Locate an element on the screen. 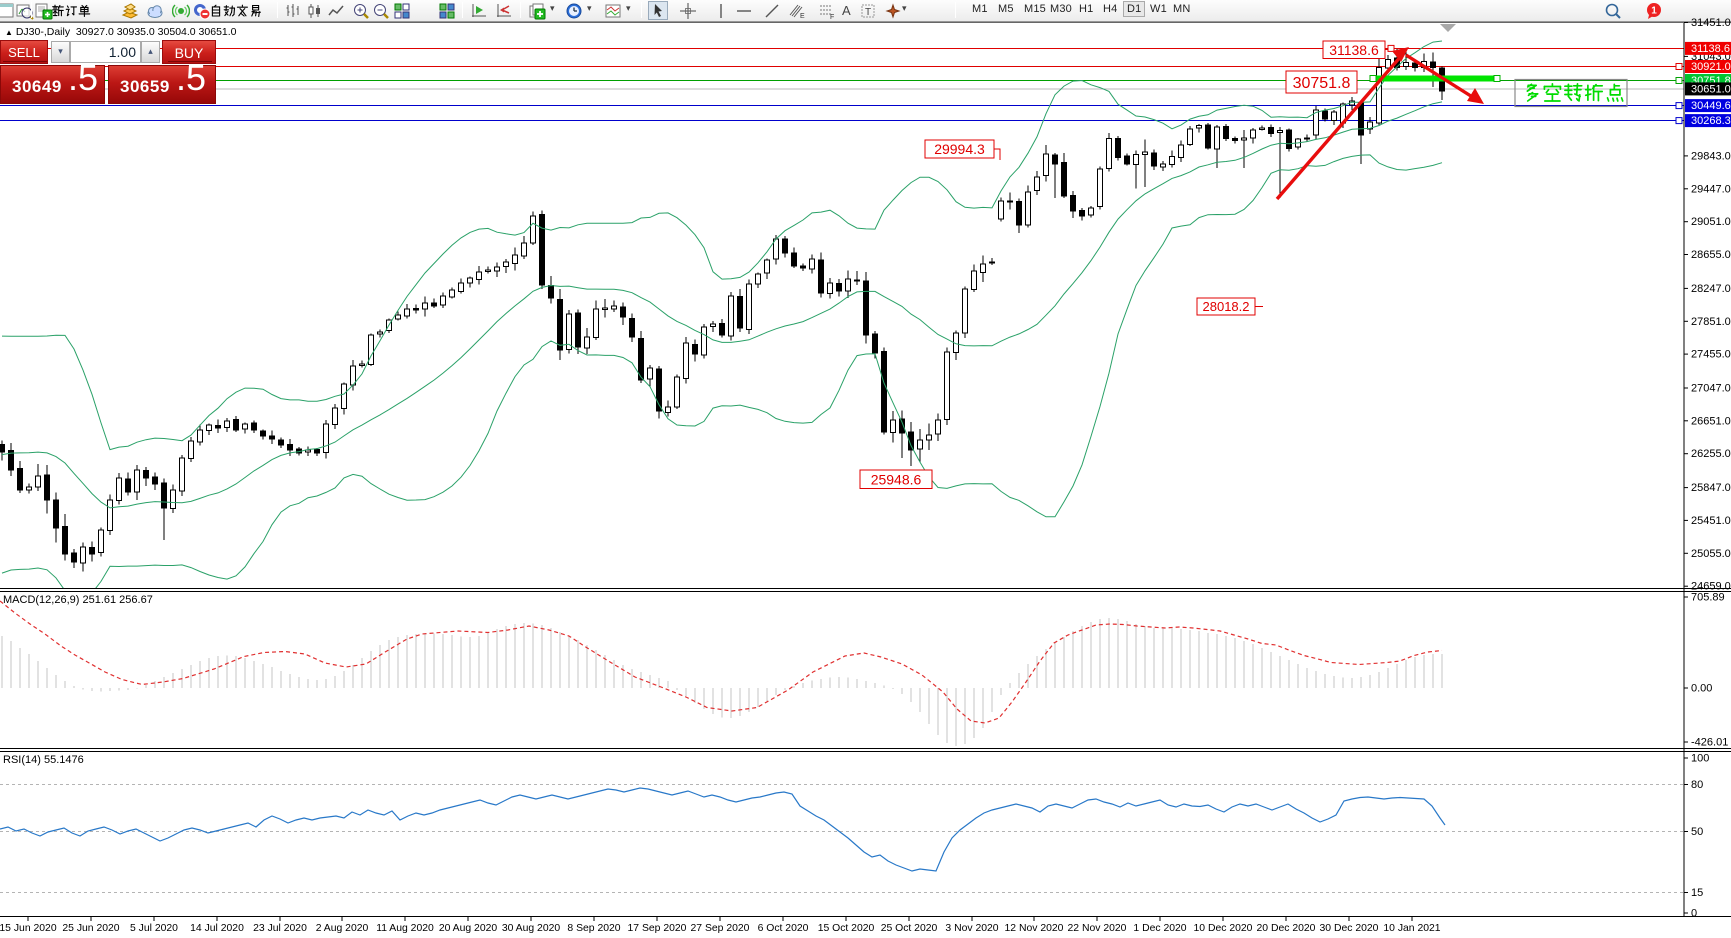 This screenshot has height=938, width=1731. svg-text: 30921.0 is located at coordinates (1711, 67).